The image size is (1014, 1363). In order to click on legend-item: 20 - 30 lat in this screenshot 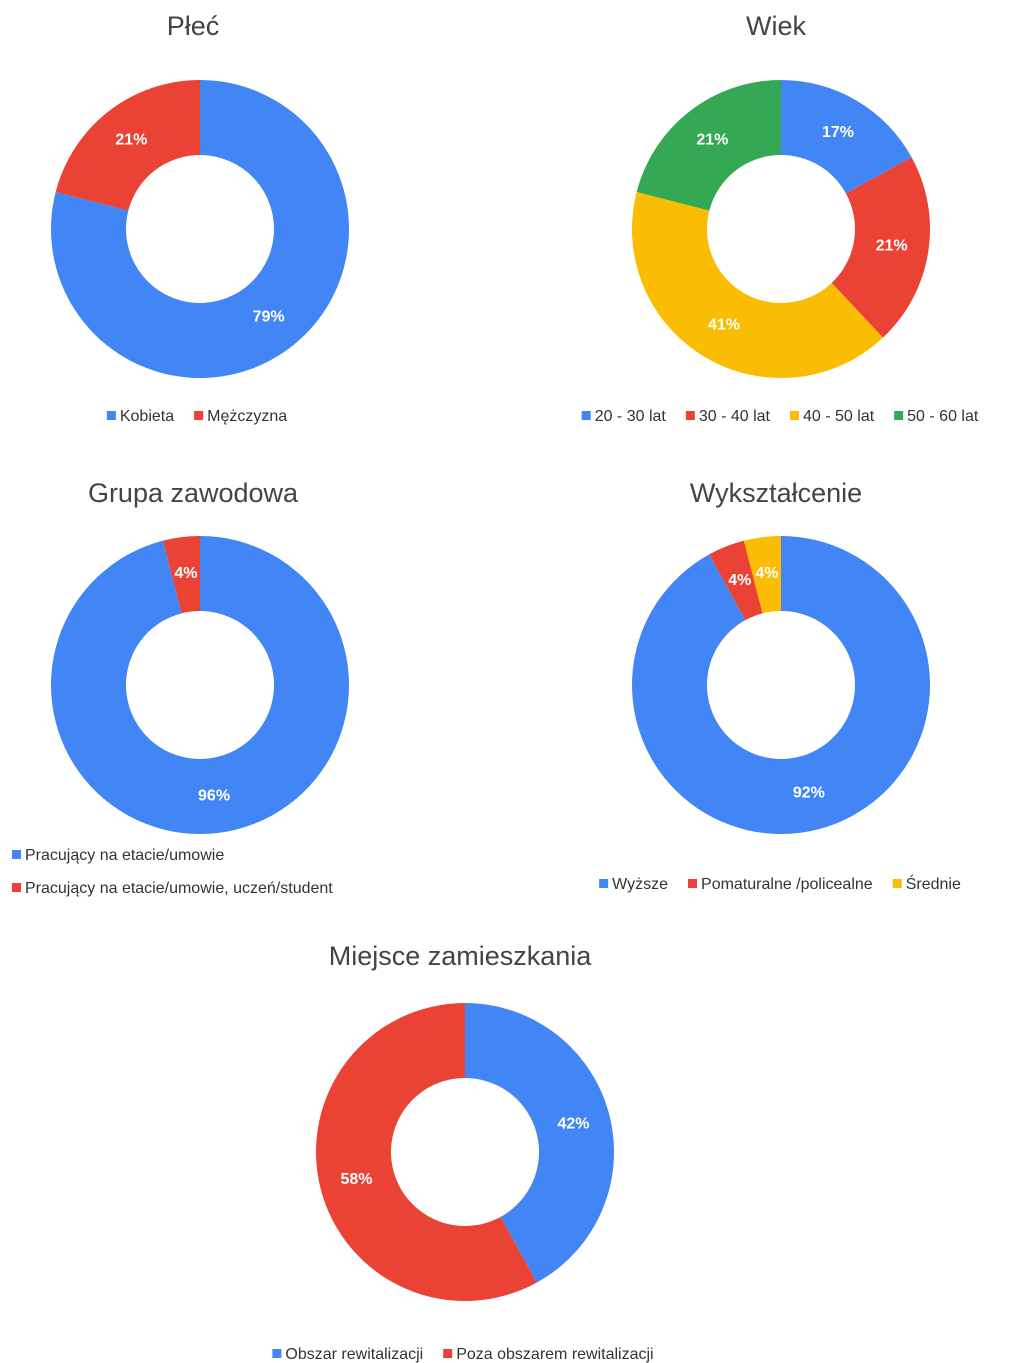, I will do `click(624, 416)`.